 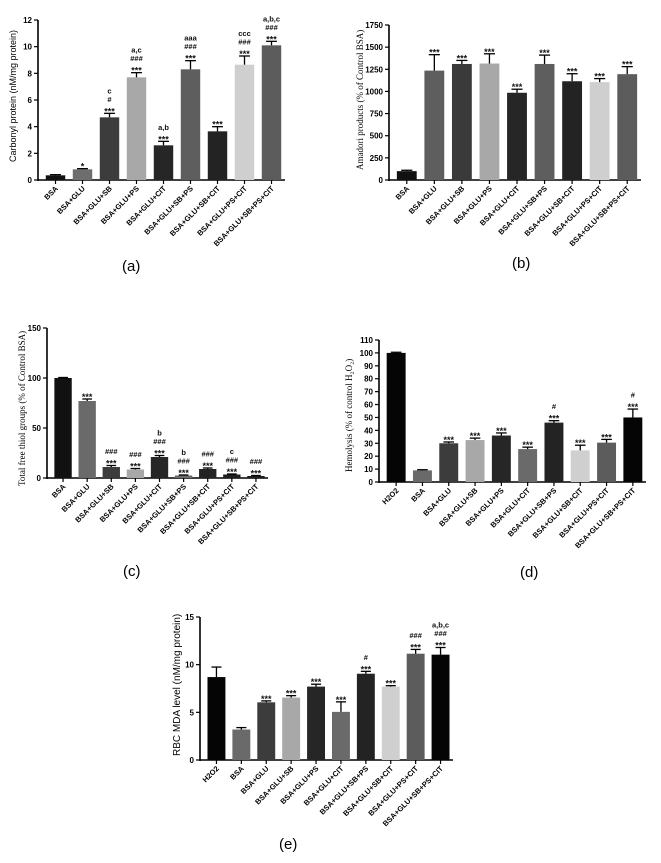 What do you see at coordinates (374, 25) in the screenshot?
I see `y-tick-label: 1750` at bounding box center [374, 25].